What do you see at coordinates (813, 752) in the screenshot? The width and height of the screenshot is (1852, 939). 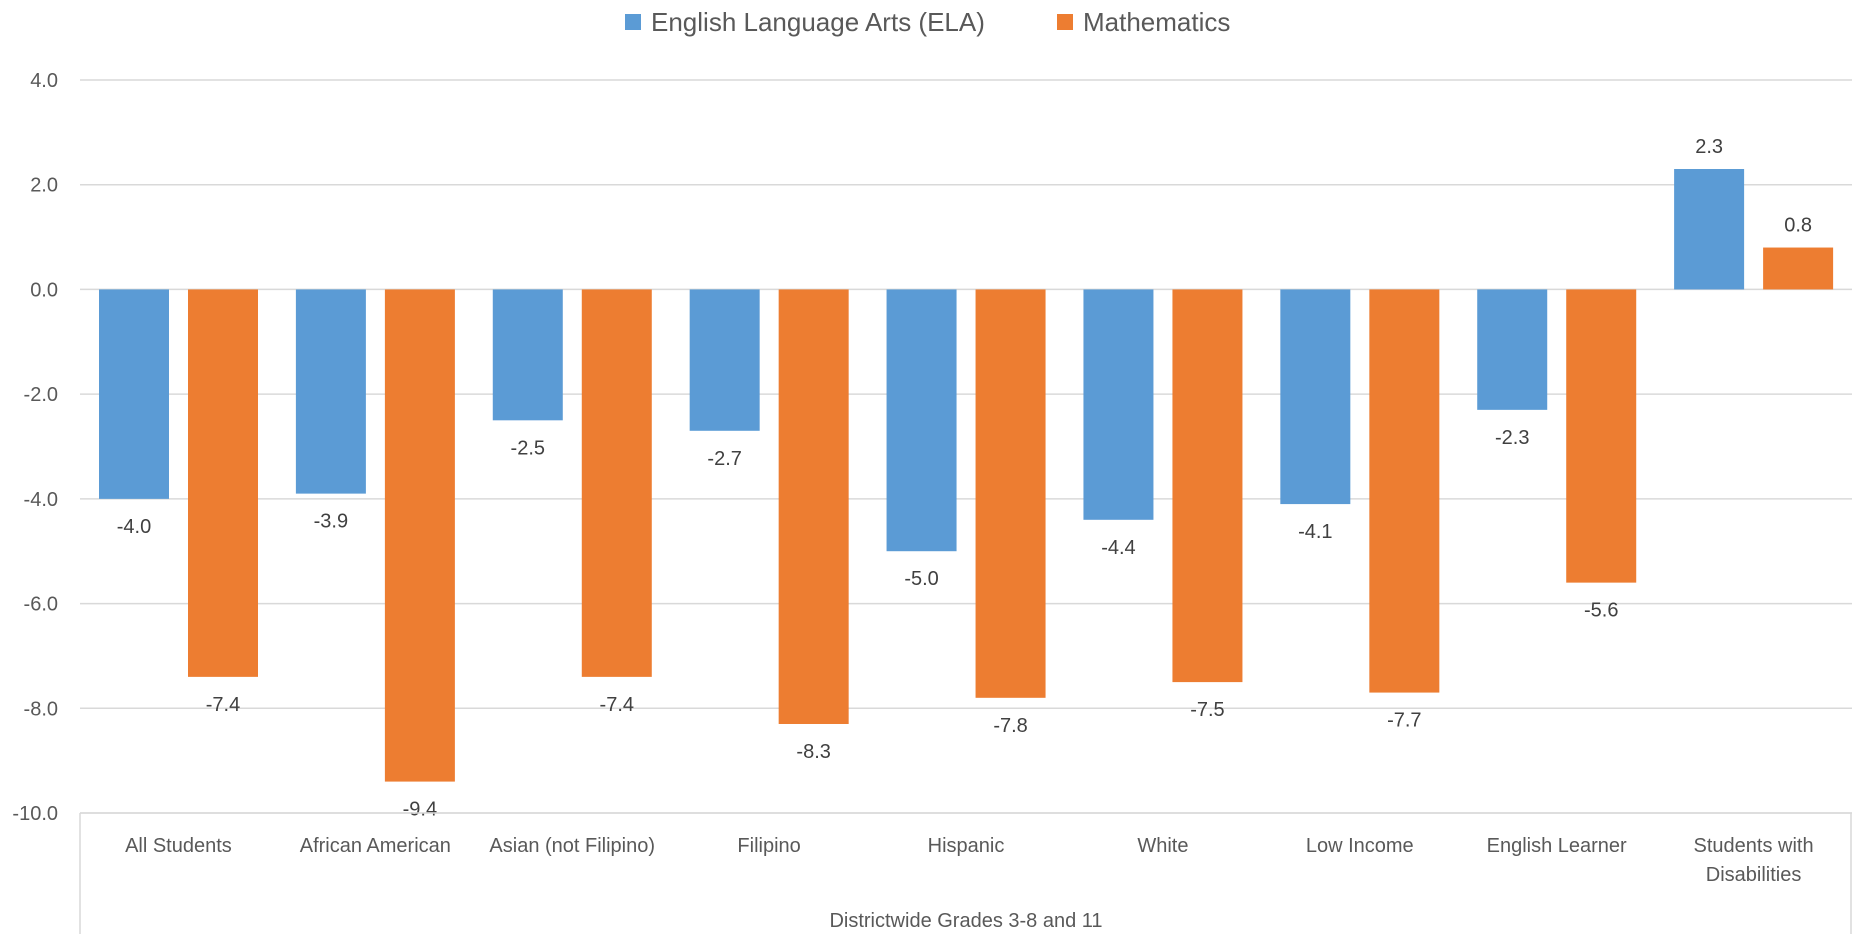 I see `data-label: -8.3` at bounding box center [813, 752].